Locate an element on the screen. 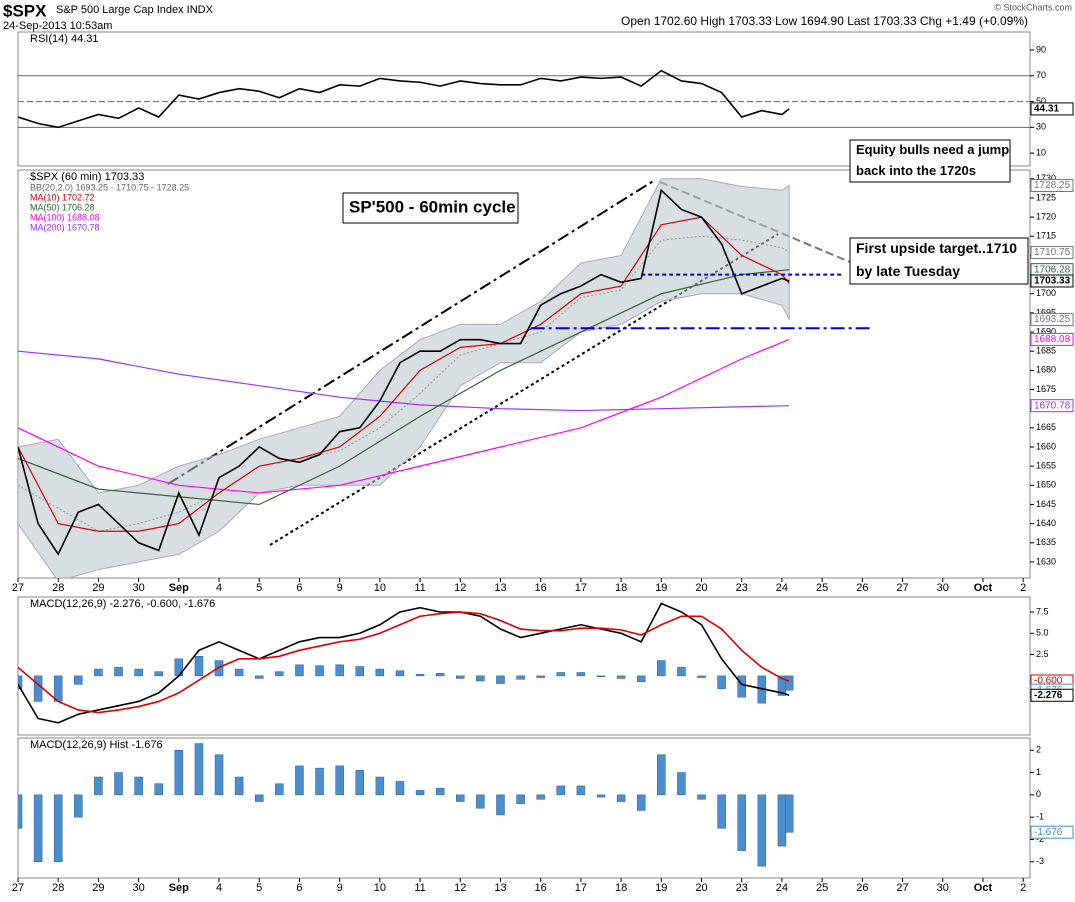 The height and width of the screenshot is (902, 1075). annotation-text: back into the 1720s is located at coordinates (916, 170).